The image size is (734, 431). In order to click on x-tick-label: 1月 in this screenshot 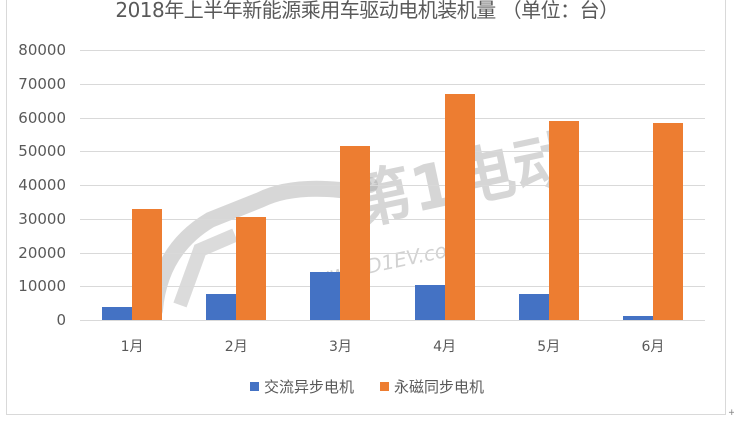, I will do `click(132, 347)`.